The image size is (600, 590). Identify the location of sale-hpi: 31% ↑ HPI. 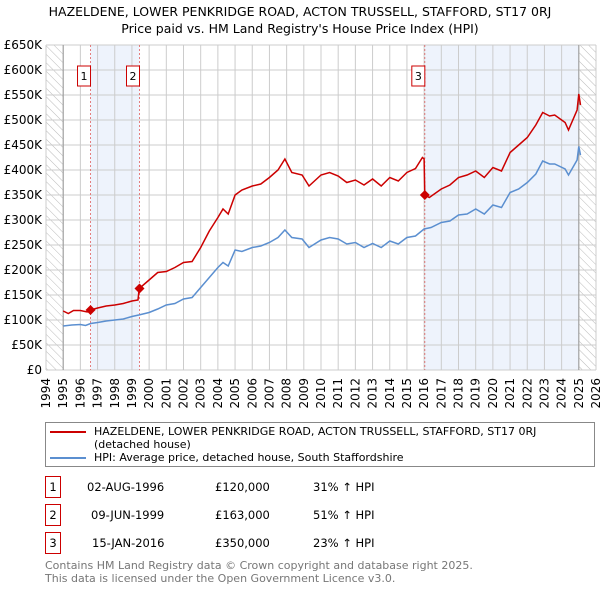
(344, 487).